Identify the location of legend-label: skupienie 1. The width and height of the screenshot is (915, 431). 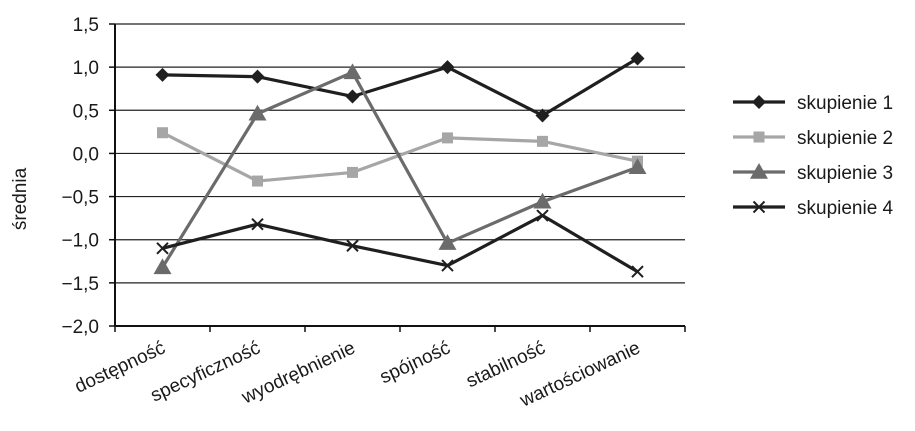
(845, 103).